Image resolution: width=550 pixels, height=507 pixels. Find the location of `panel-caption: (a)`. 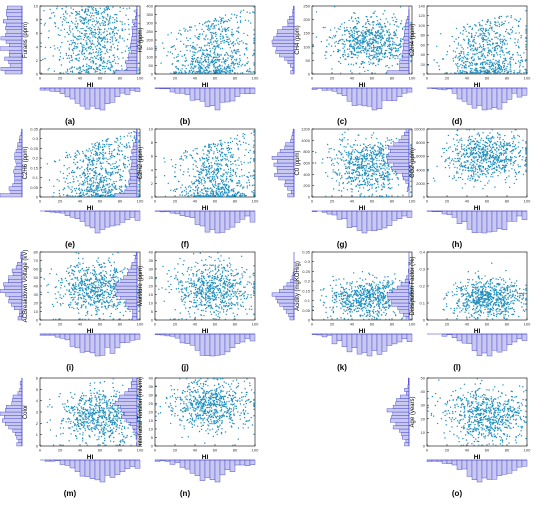

panel-caption: (a) is located at coordinates (70, 121).